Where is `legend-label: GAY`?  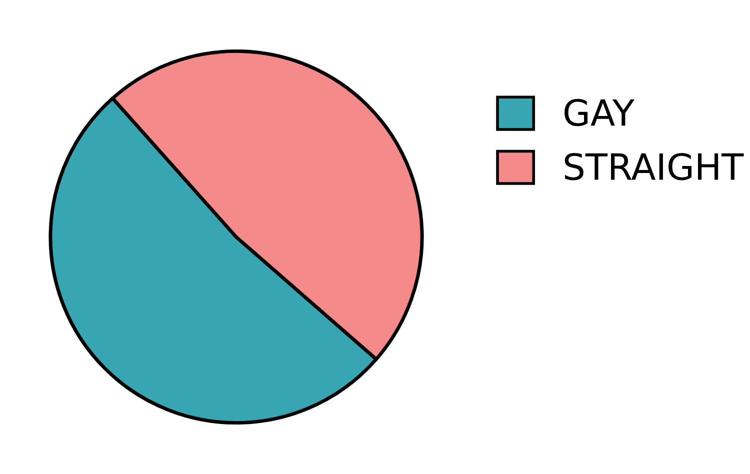 legend-label: GAY is located at coordinates (599, 112).